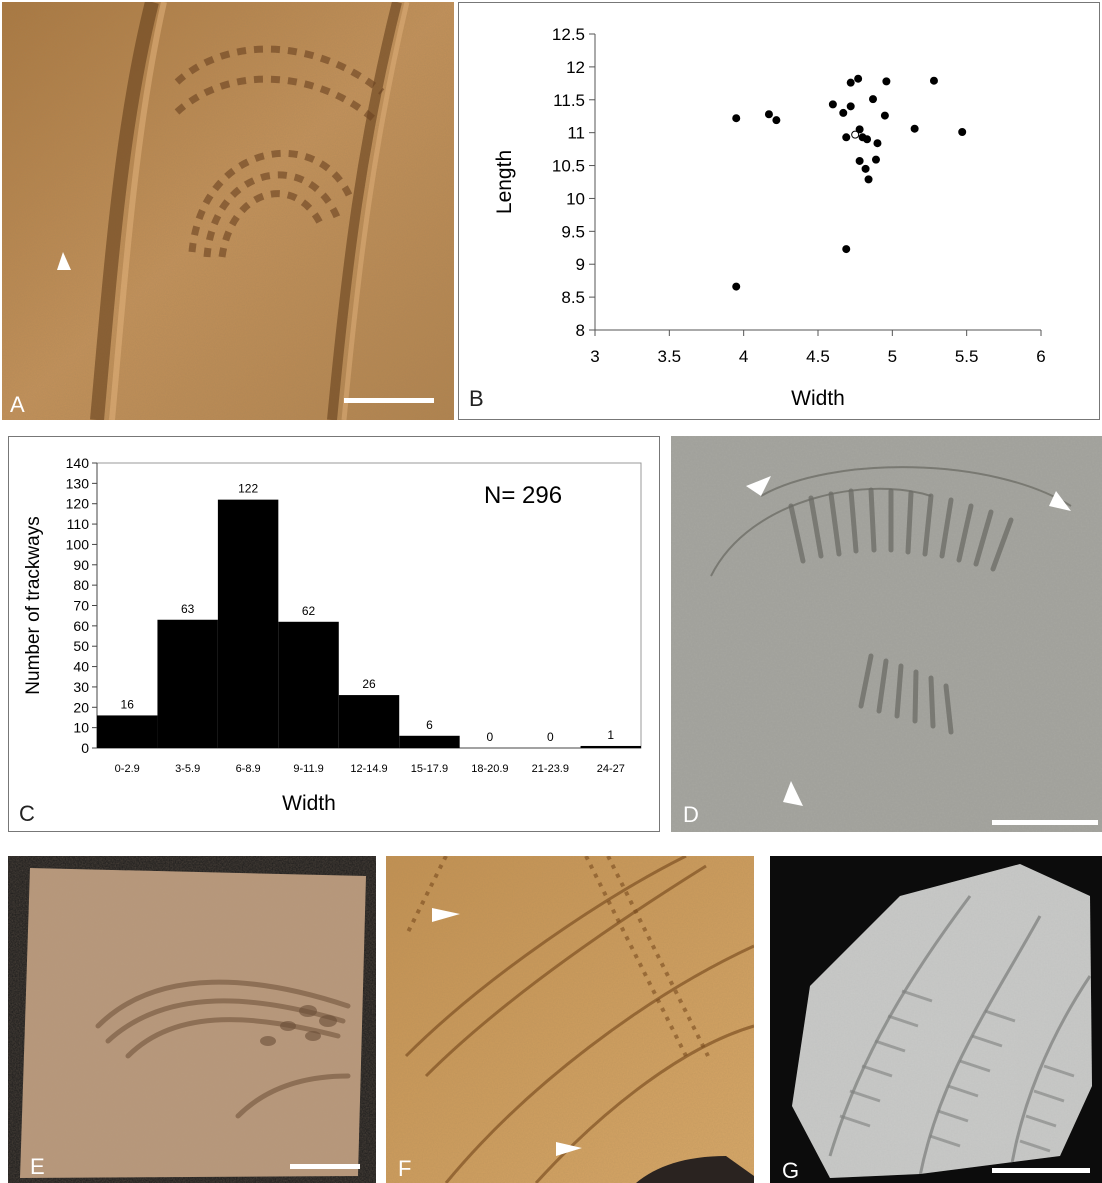 The width and height of the screenshot is (1102, 1183). I want to click on x-tick-label: 12-14.9, so click(368, 769).